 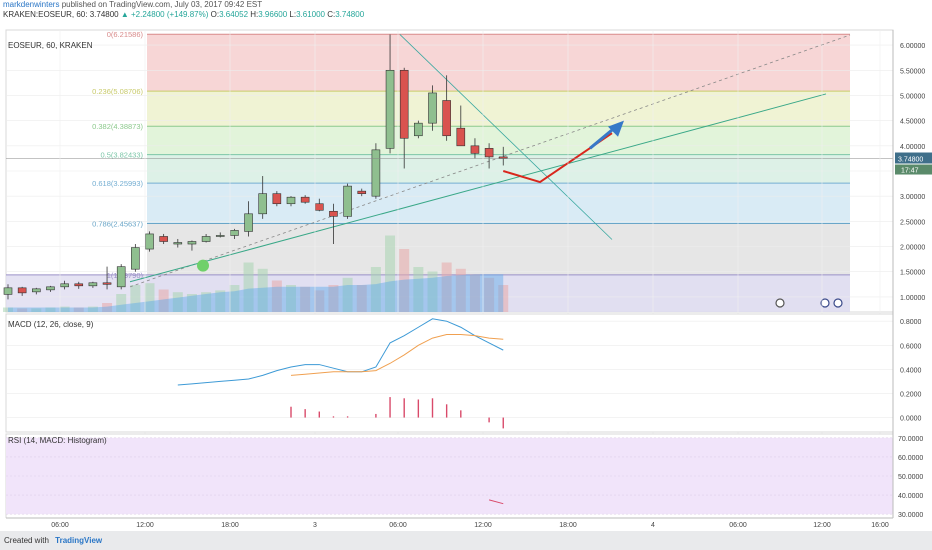 I want to click on price-tick-label: 4.50000, so click(x=912, y=122).